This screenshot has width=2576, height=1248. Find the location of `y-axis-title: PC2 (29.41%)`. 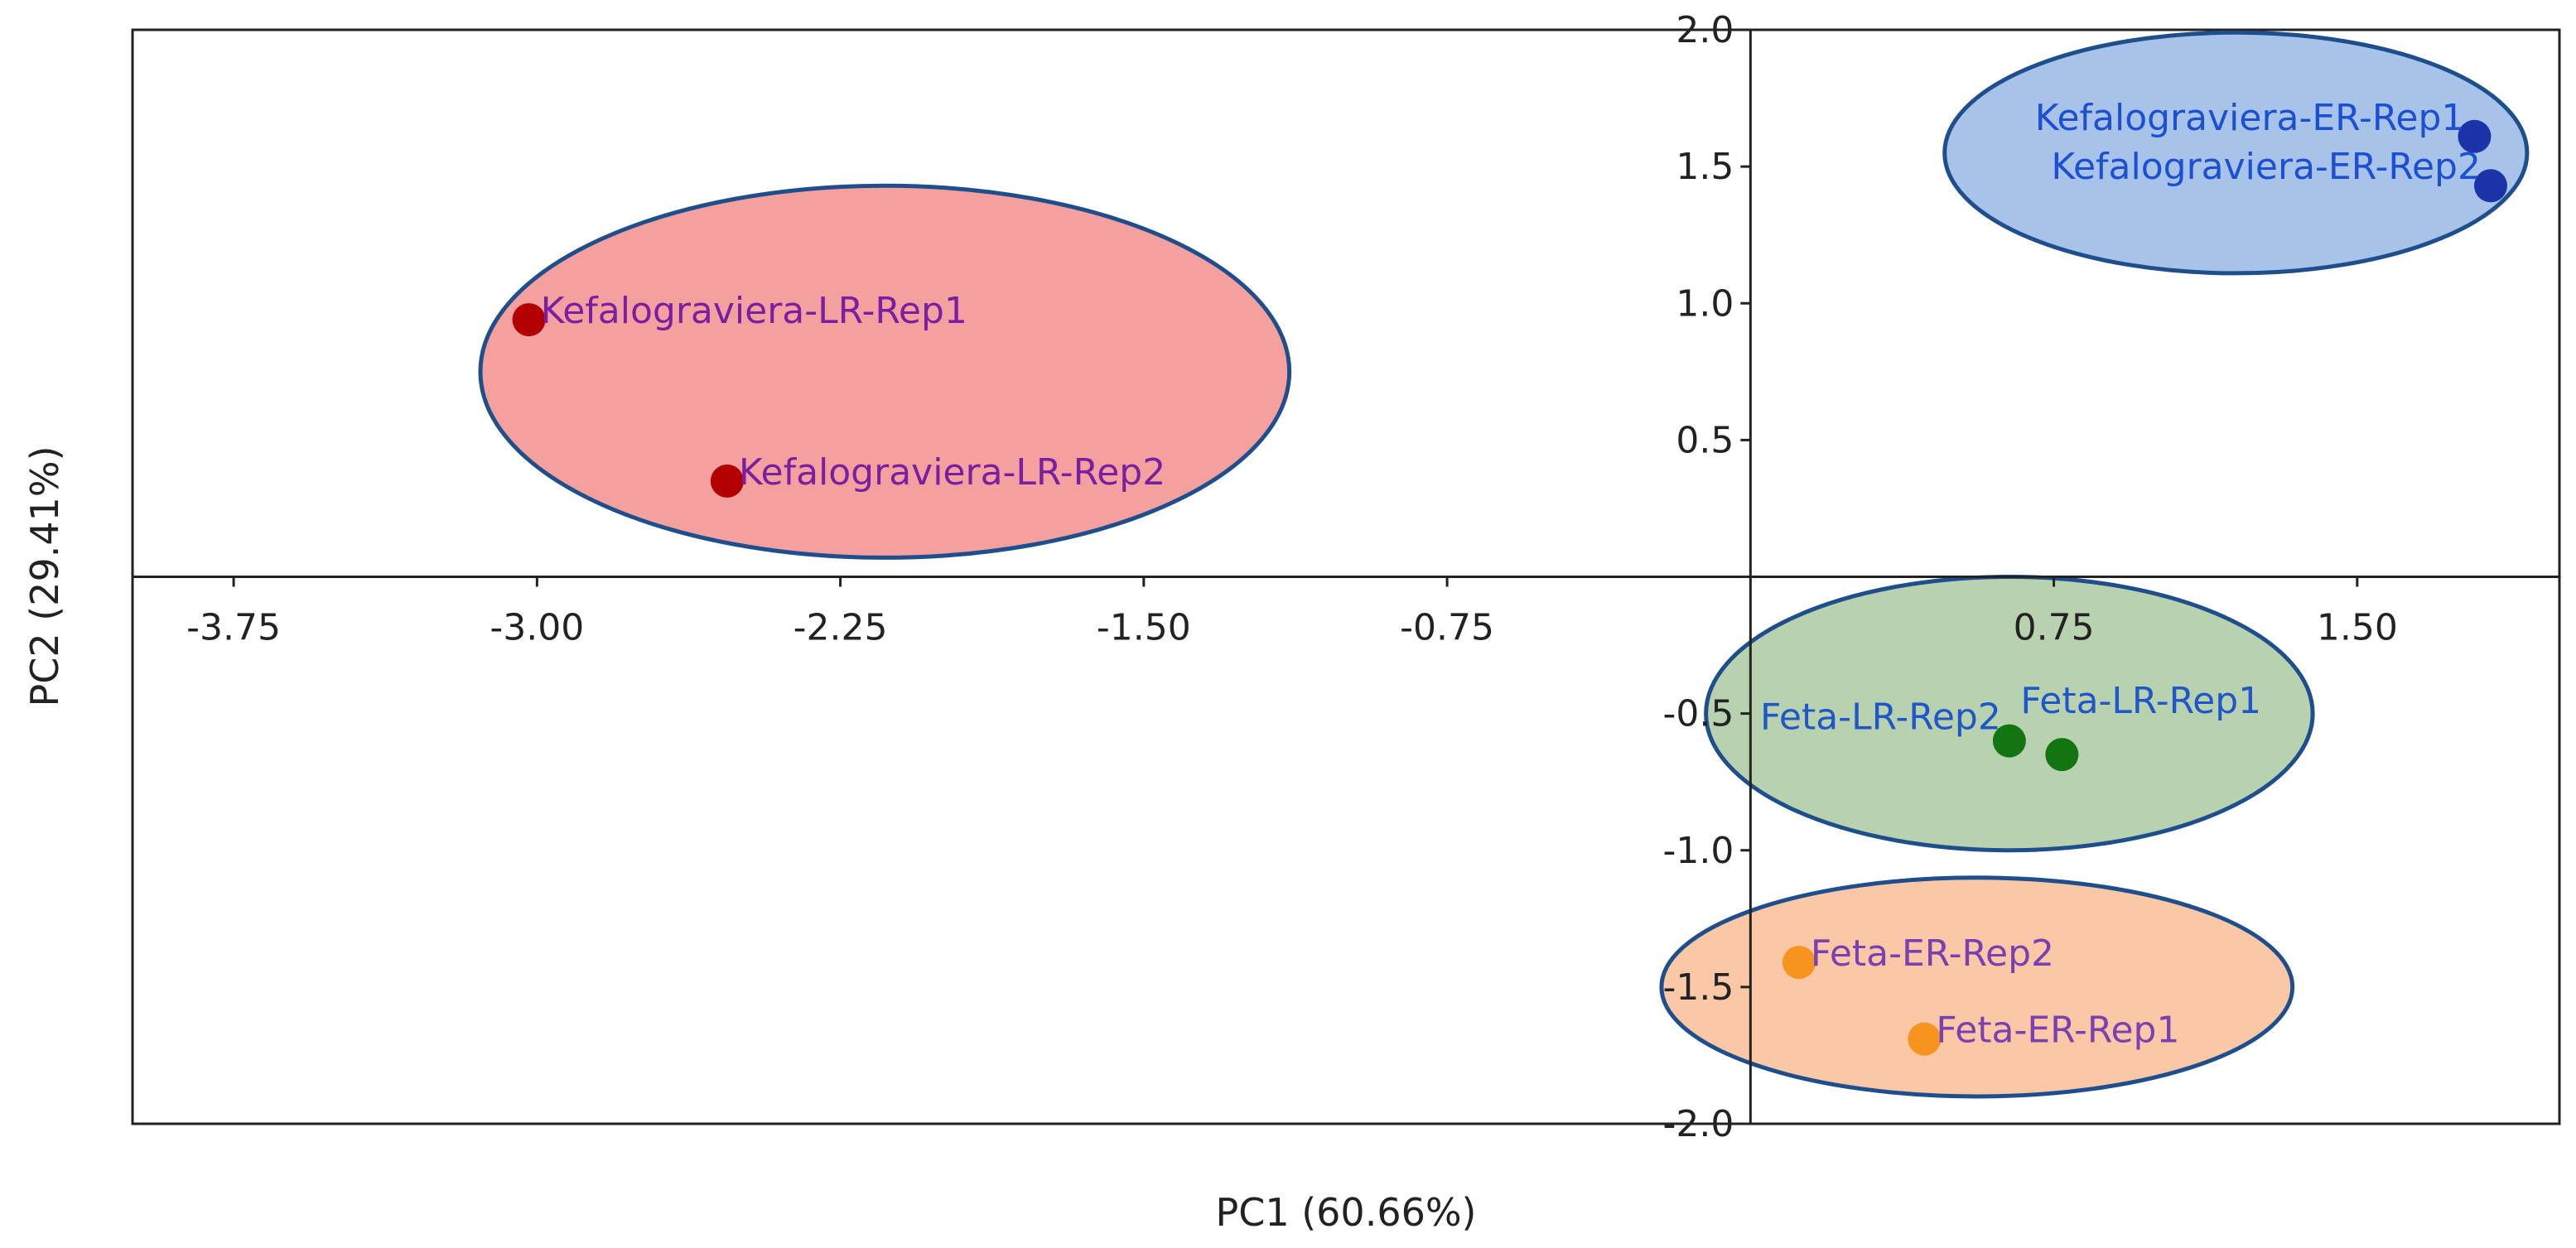

y-axis-title: PC2 (29.41%) is located at coordinates (45, 576).